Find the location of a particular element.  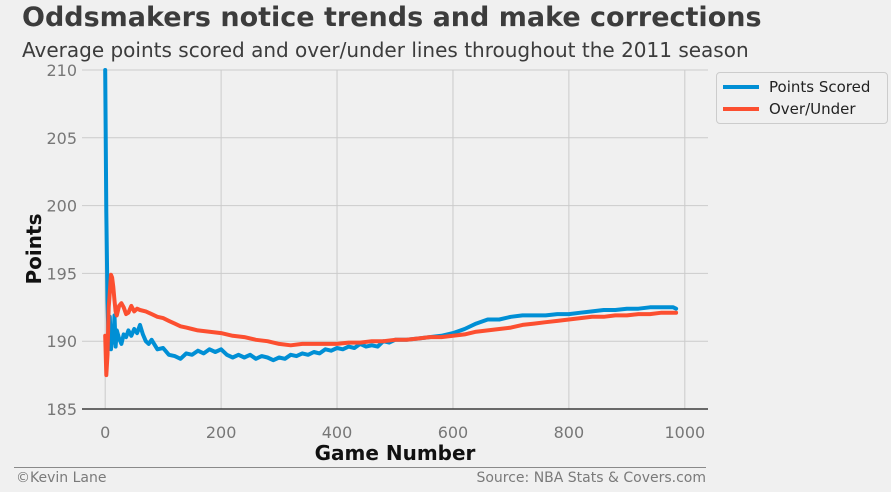

y-axis-label: Points is located at coordinates (34, 249).